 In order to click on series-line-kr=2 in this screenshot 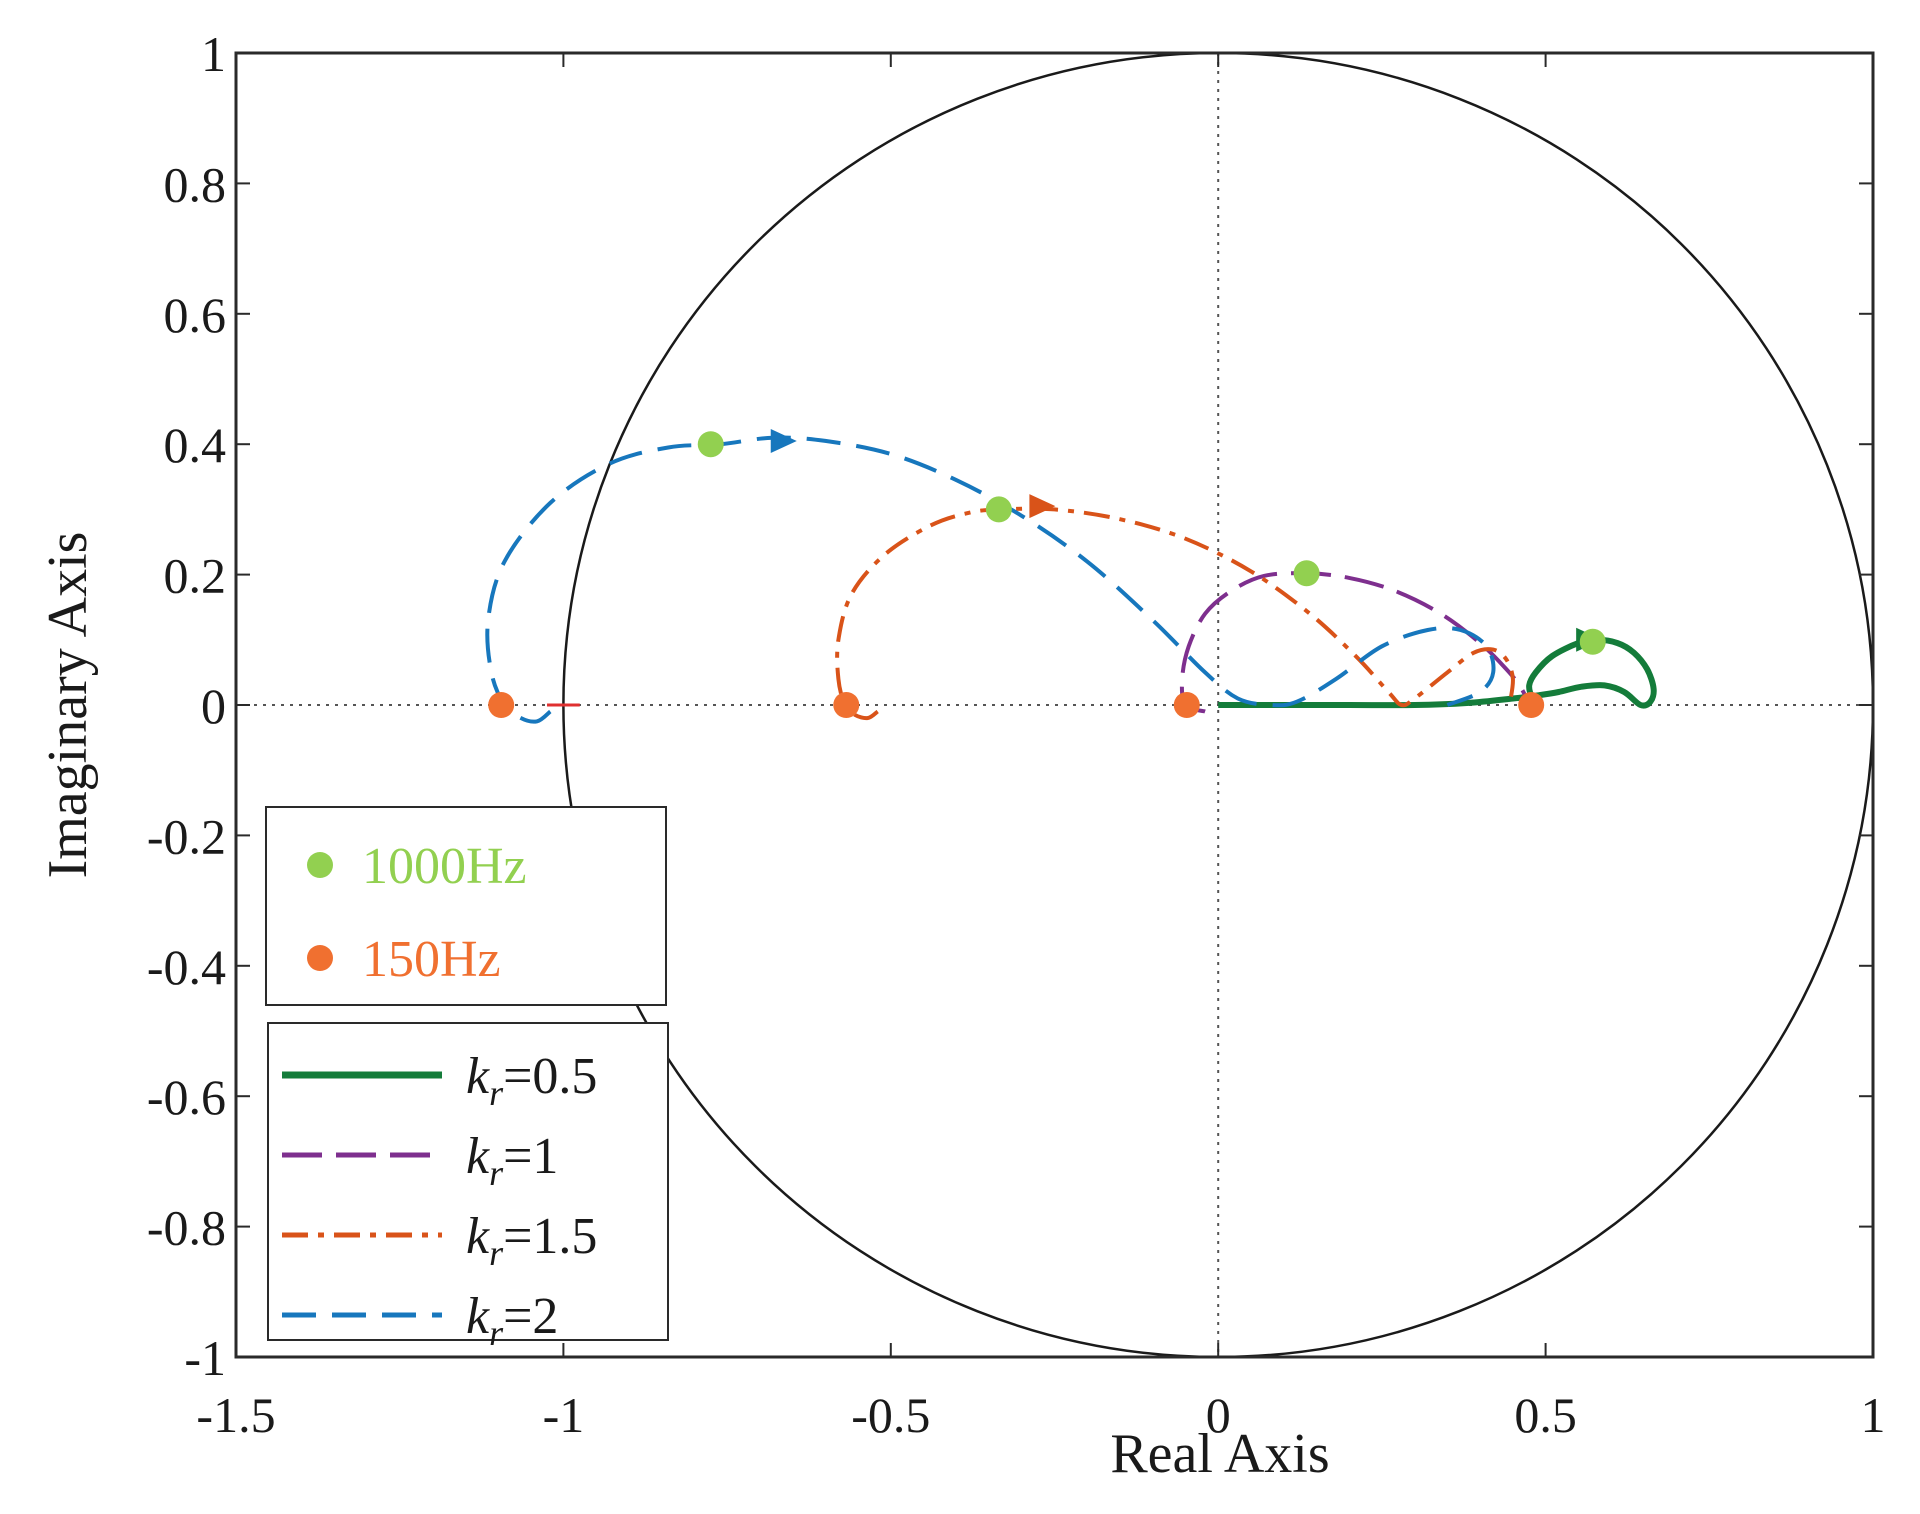, I will do `click(990, 579)`.